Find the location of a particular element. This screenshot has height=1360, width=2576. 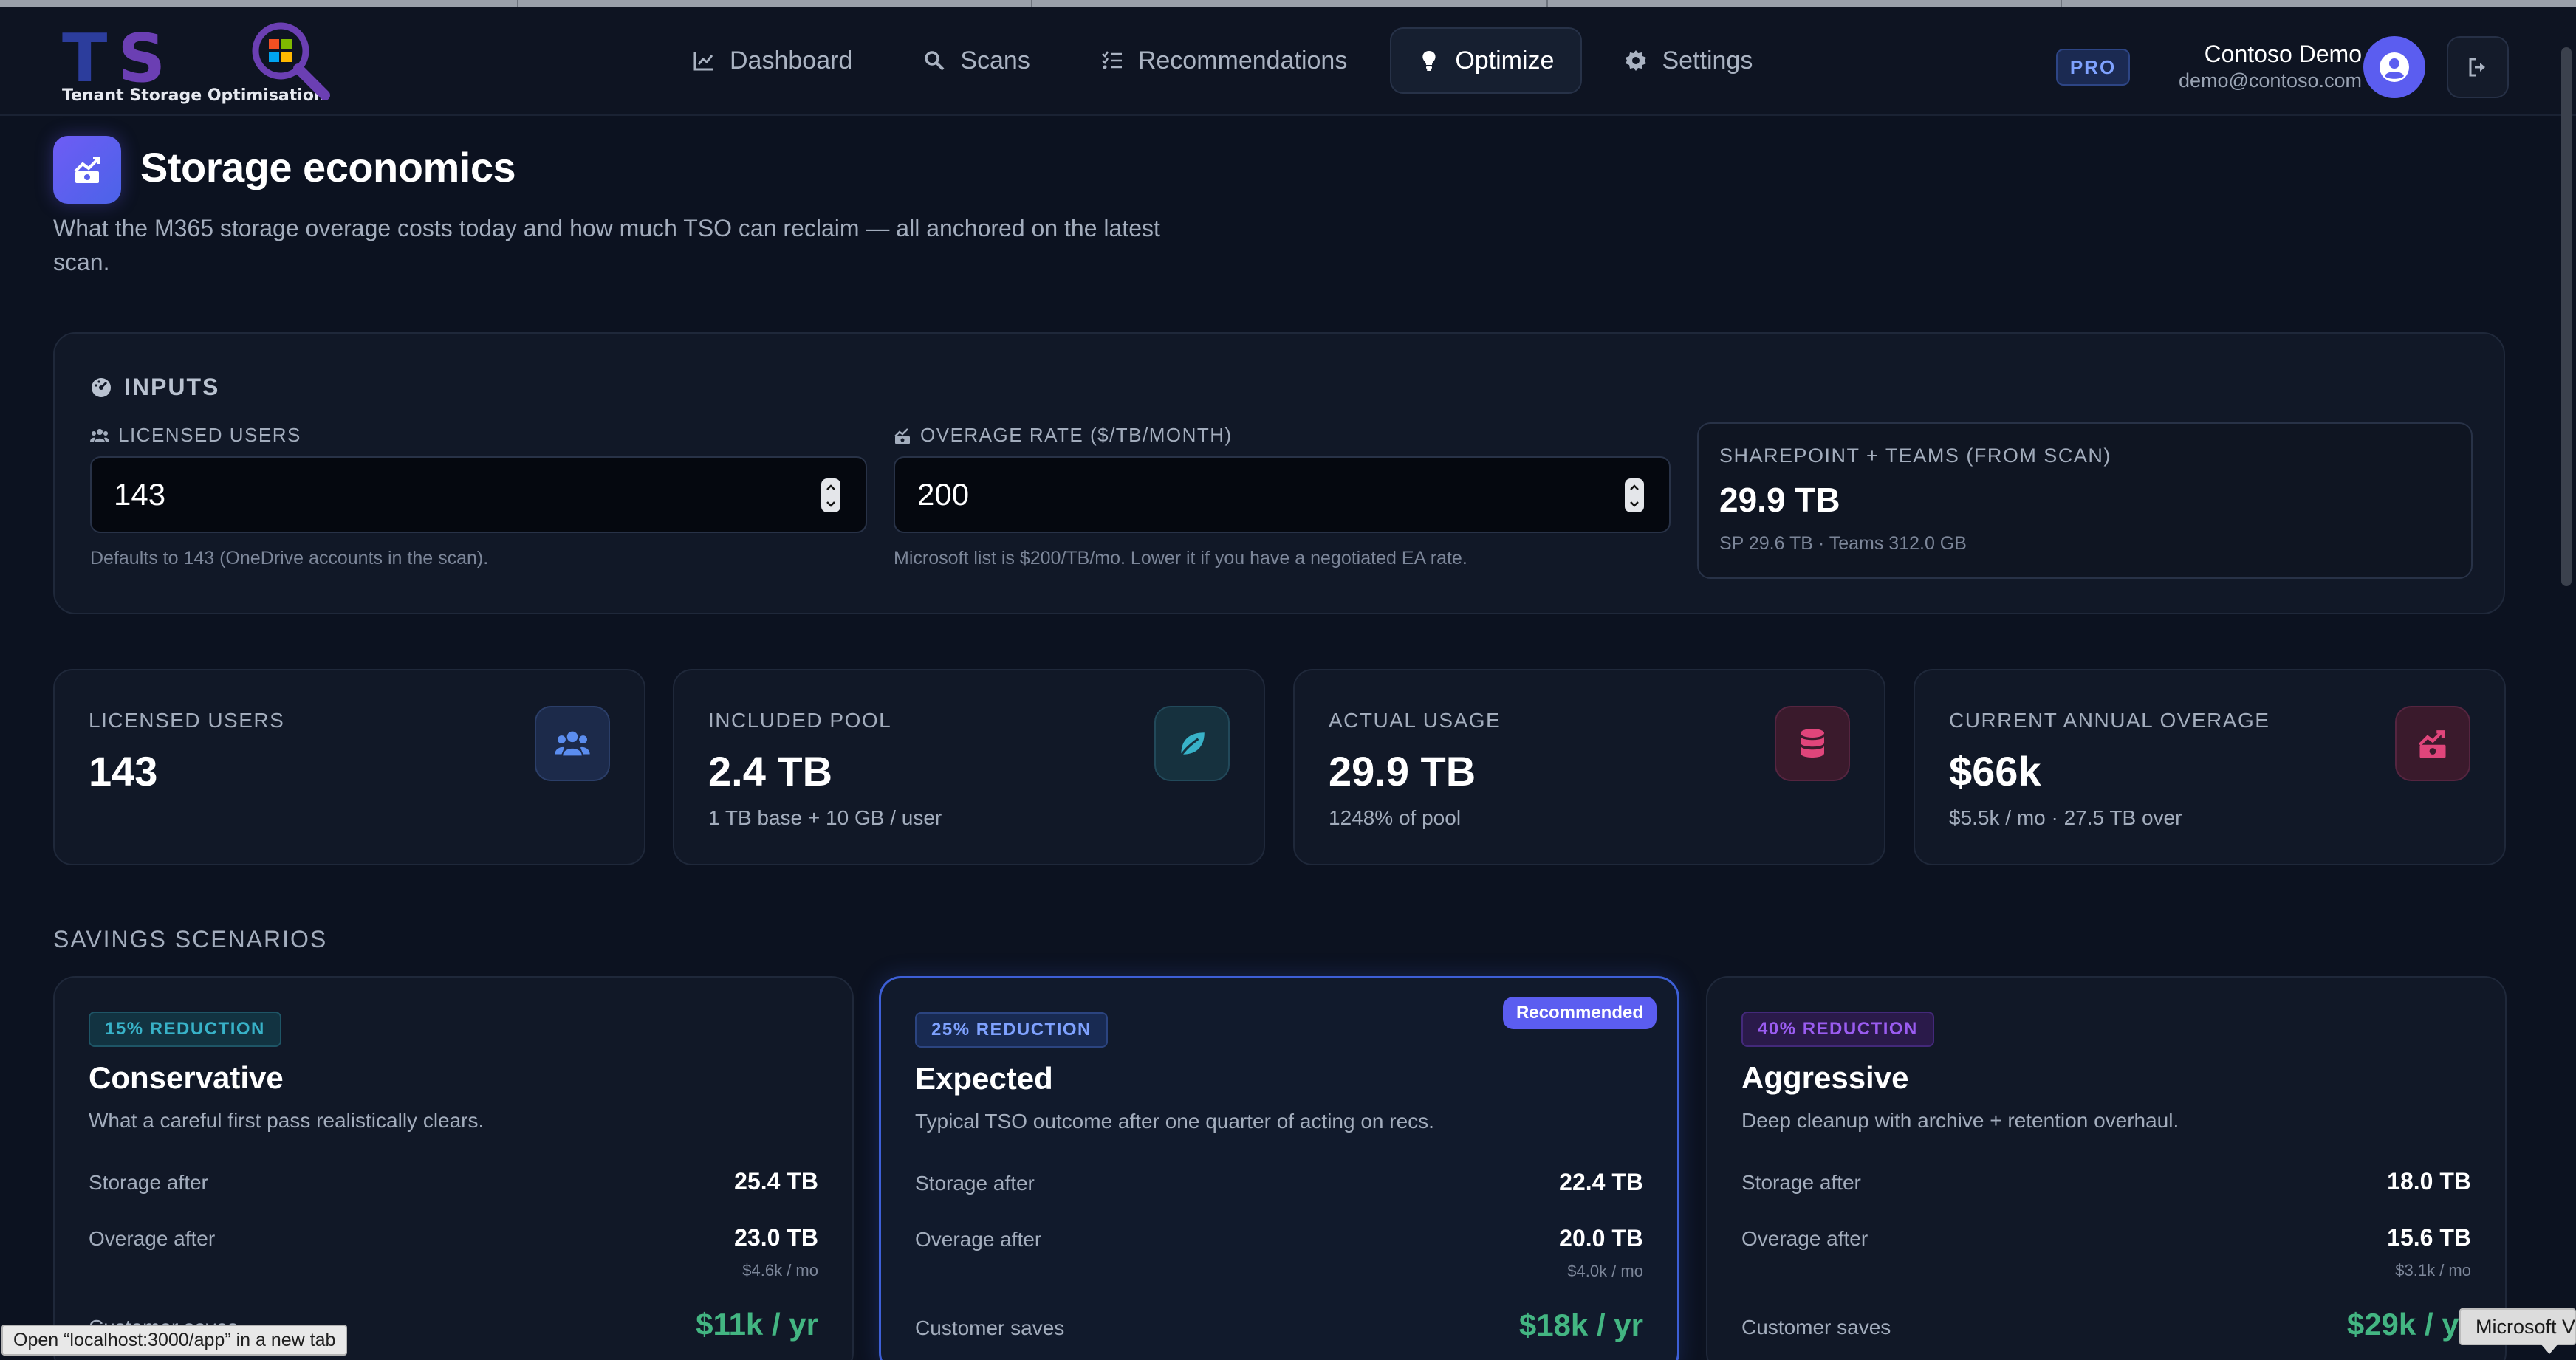

nav-scans: Scans is located at coordinates (976, 61).